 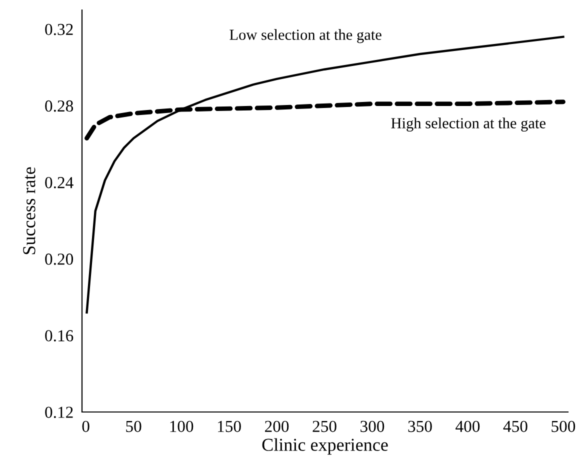 I want to click on x-tick-label: 50, so click(x=134, y=426).